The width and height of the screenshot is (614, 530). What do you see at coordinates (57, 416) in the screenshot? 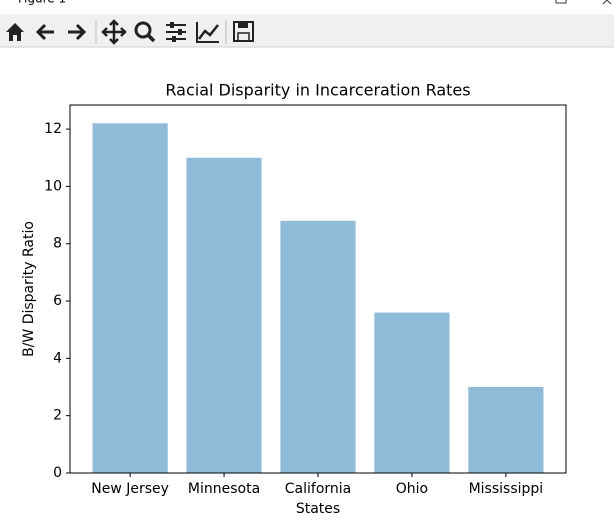
I see `y-tick-label: 2` at bounding box center [57, 416].